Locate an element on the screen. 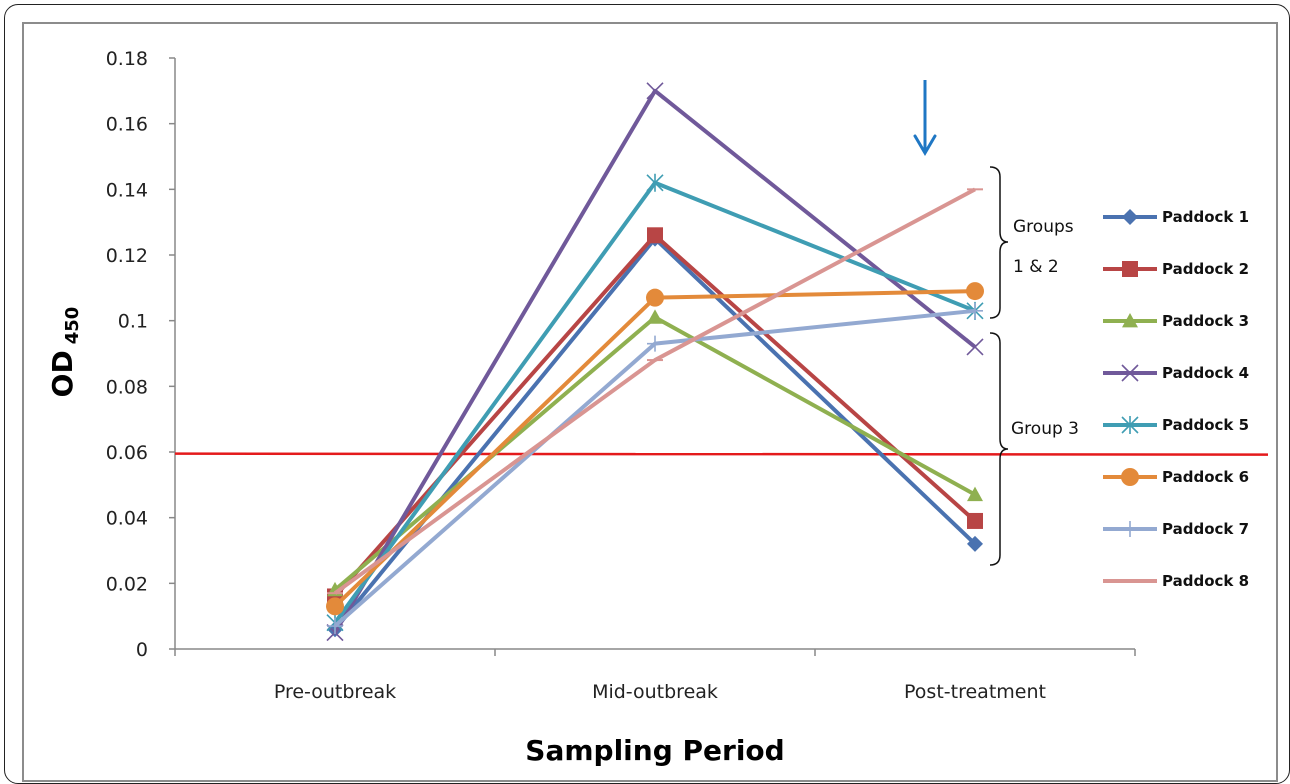 The height and width of the screenshot is (784, 1290). group-3-label: Group 3 is located at coordinates (1045, 429).